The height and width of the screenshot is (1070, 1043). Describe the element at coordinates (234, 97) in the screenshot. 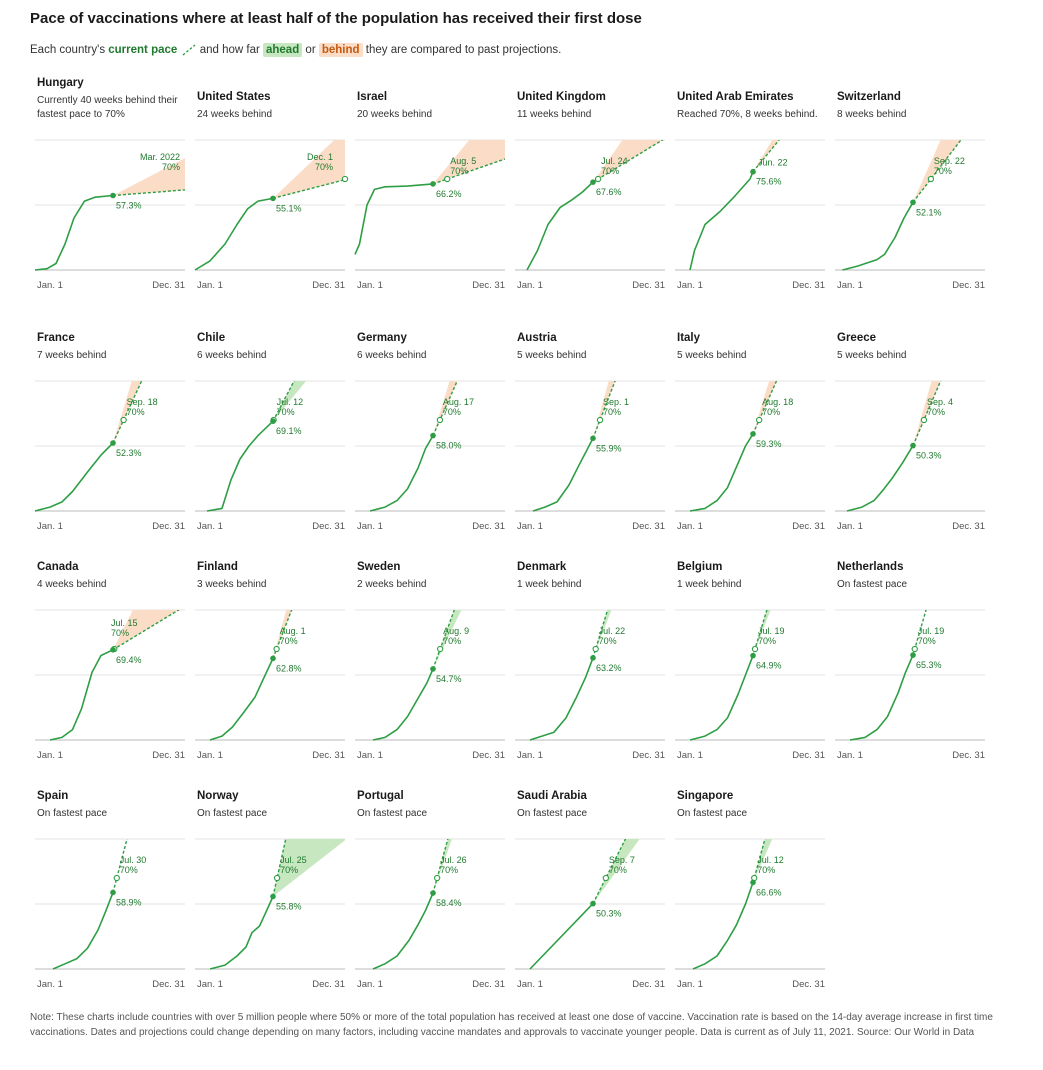

I see `country-name: United States` at that location.